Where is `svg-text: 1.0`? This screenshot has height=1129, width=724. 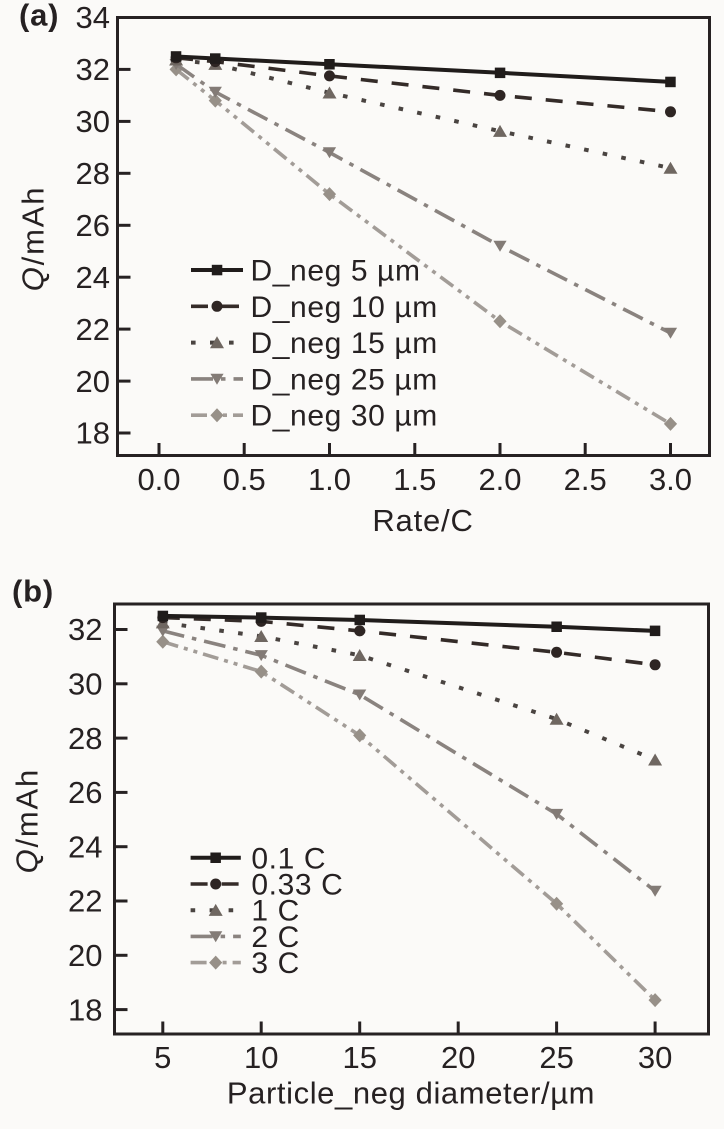 svg-text: 1.0 is located at coordinates (329, 479).